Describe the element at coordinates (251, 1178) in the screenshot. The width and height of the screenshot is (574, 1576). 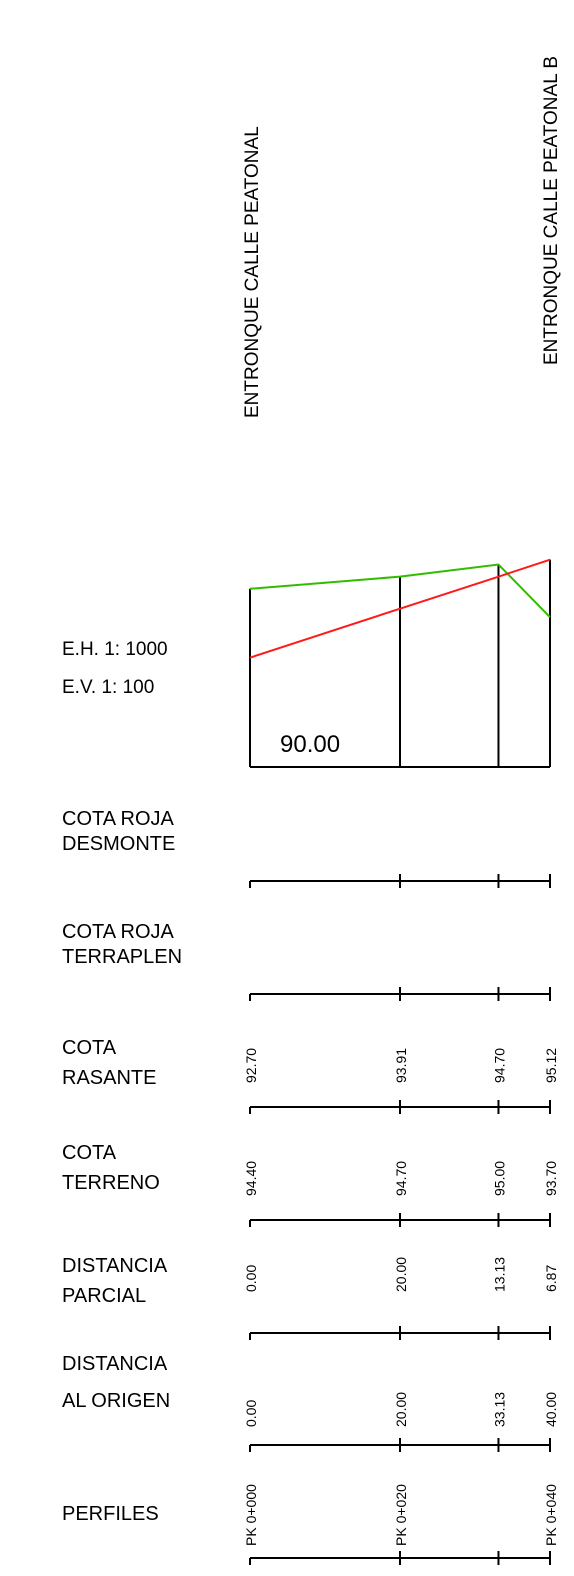
I see `terreno-value: 94.40` at that location.